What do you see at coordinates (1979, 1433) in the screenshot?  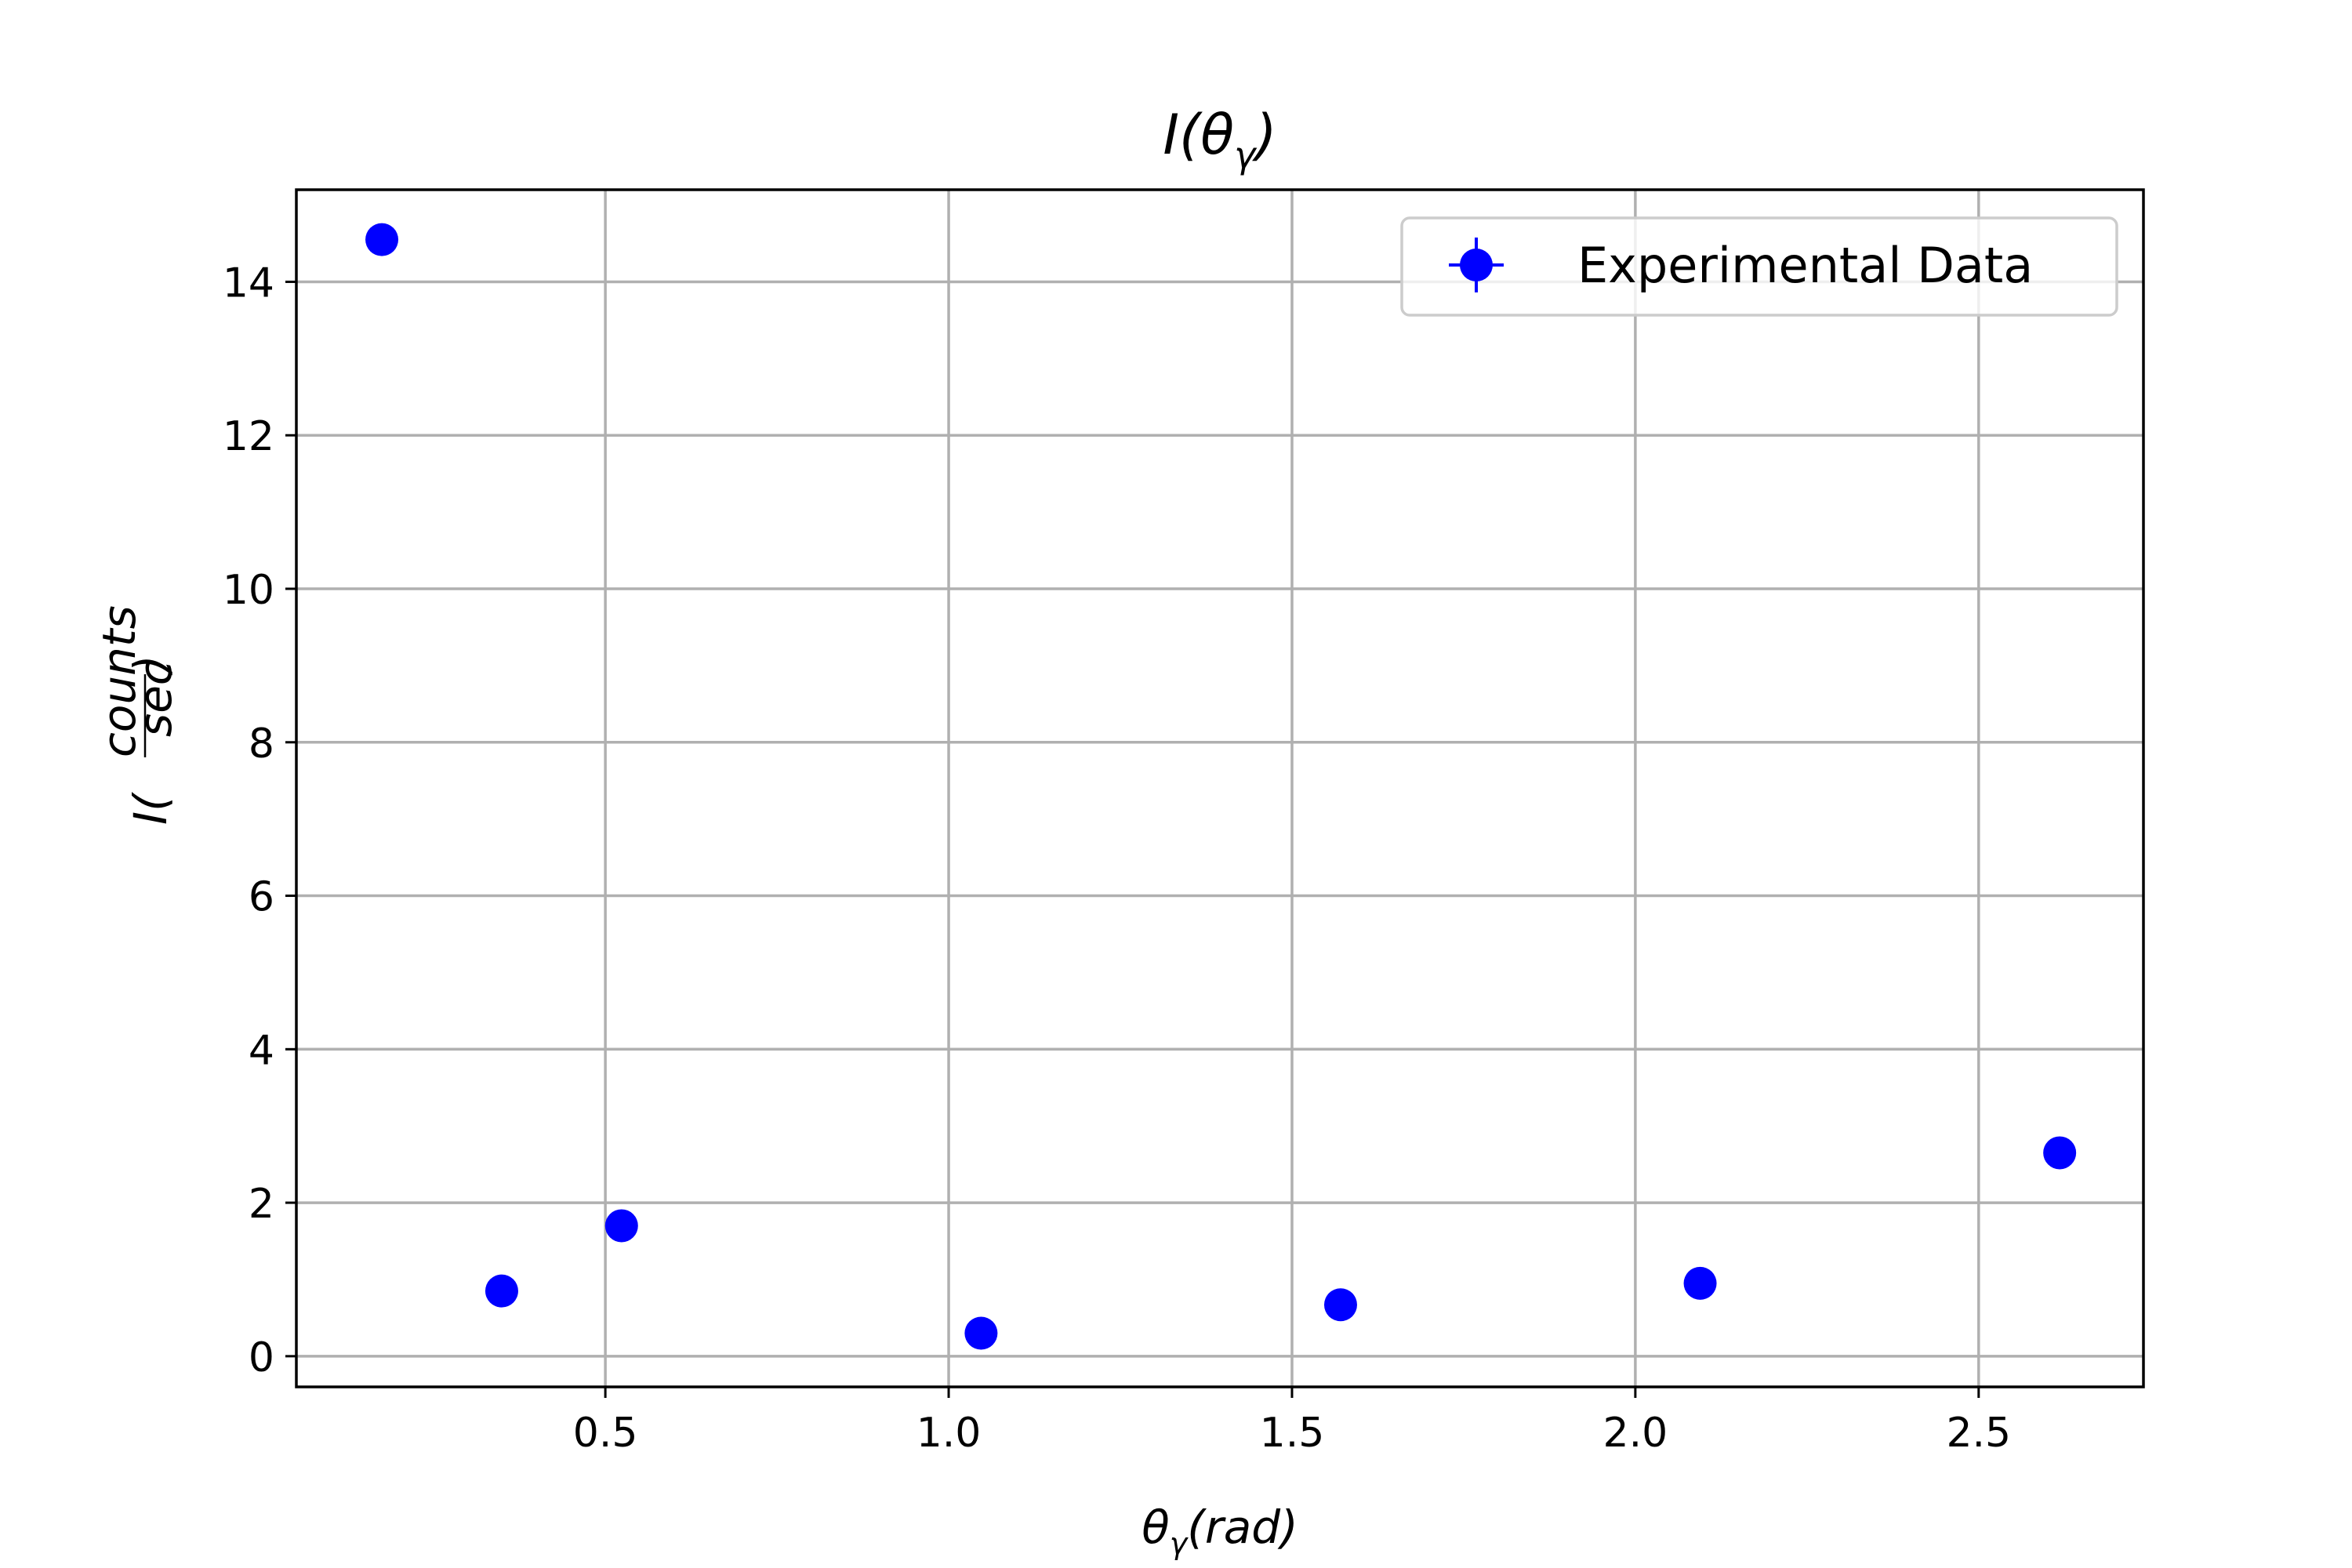 I see `x-tick-label: 2.5` at bounding box center [1979, 1433].